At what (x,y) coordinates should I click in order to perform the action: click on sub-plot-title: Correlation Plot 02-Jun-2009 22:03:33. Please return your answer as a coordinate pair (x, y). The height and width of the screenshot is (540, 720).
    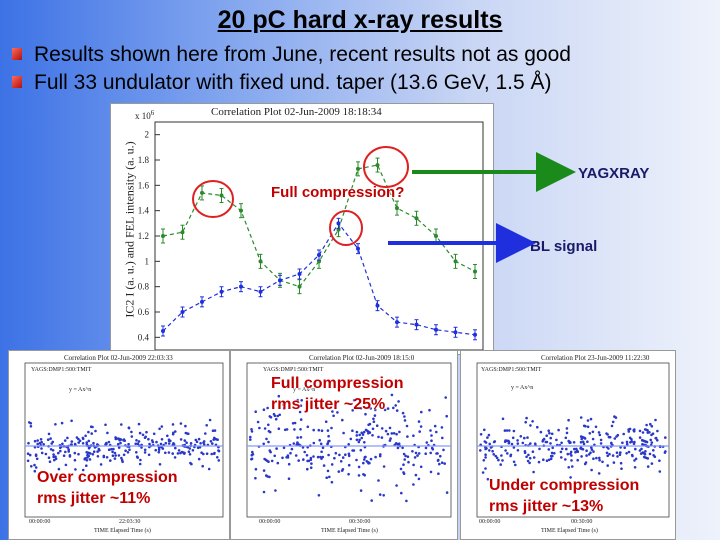
    Looking at the image, I should click on (118, 358).